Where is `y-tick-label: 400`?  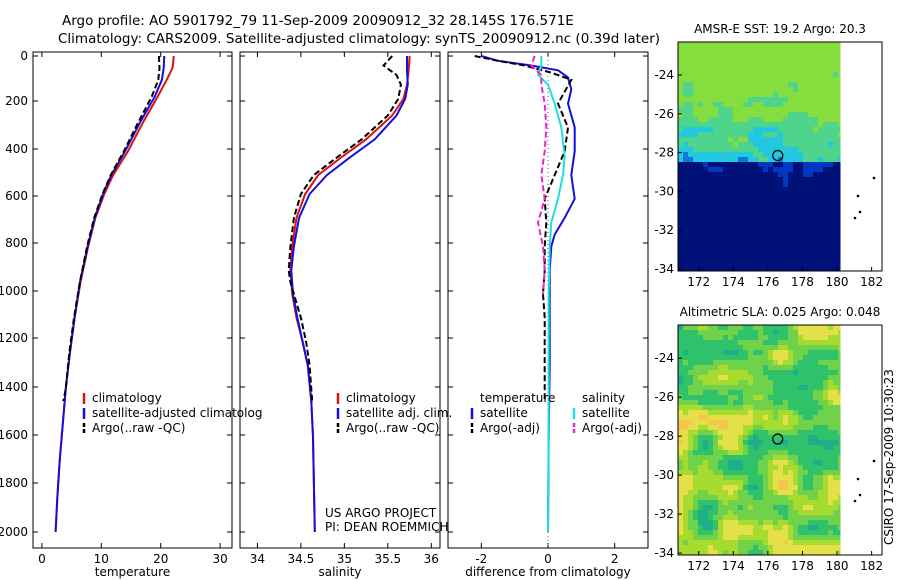 y-tick-label: 400 is located at coordinates (16, 149).